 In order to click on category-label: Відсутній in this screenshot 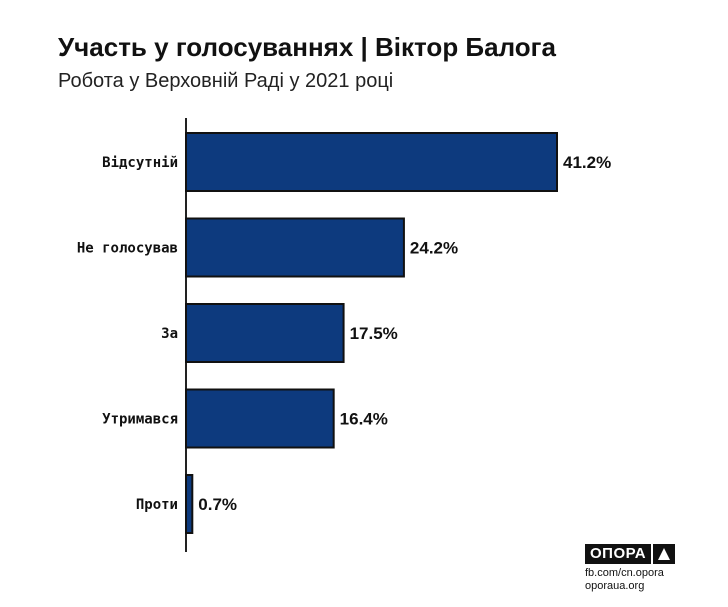, I will do `click(140, 163)`.